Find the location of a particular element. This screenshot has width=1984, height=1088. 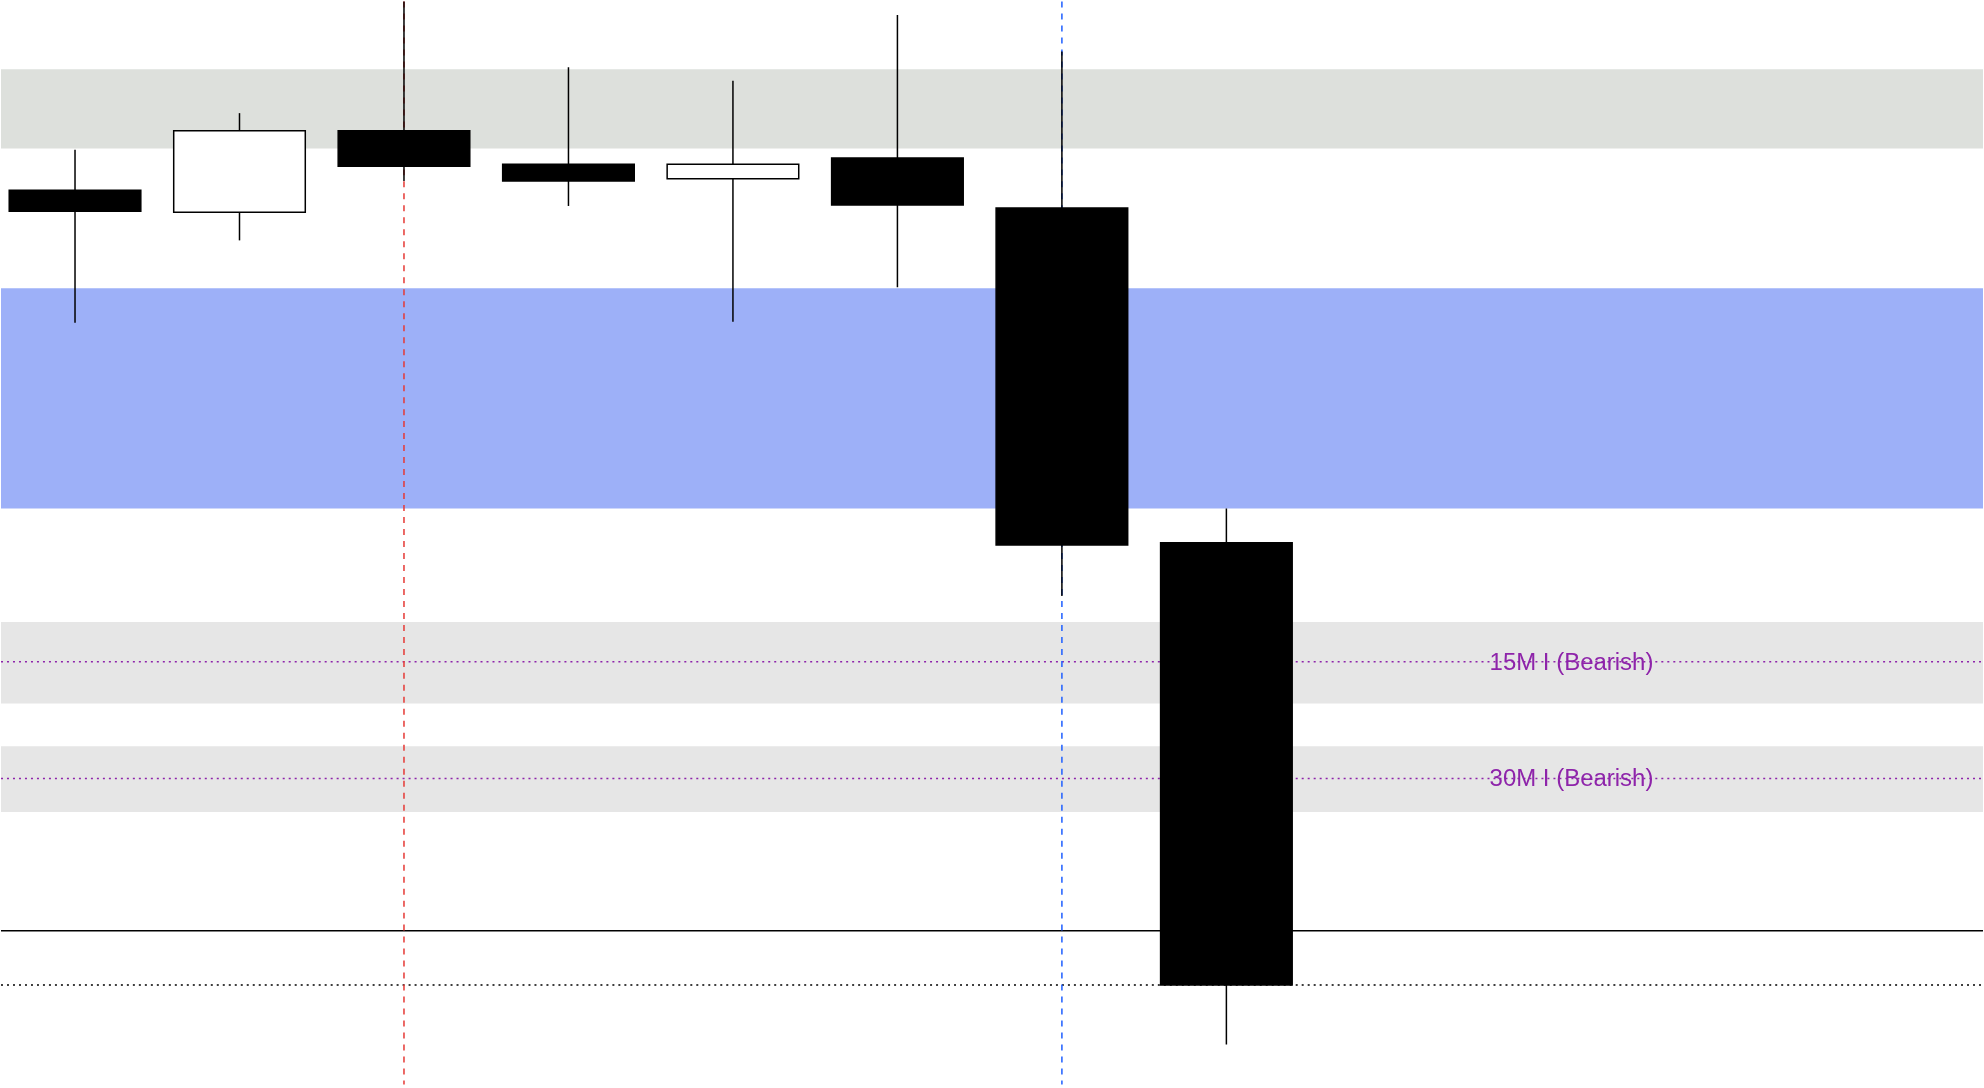

band-label: 15M I (Bearish) is located at coordinates (1571, 661).